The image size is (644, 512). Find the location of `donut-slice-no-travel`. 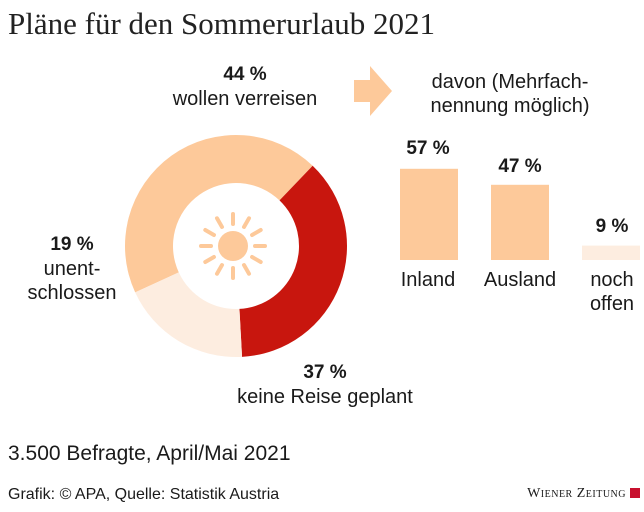

donut-slice-no-travel is located at coordinates (293, 261).